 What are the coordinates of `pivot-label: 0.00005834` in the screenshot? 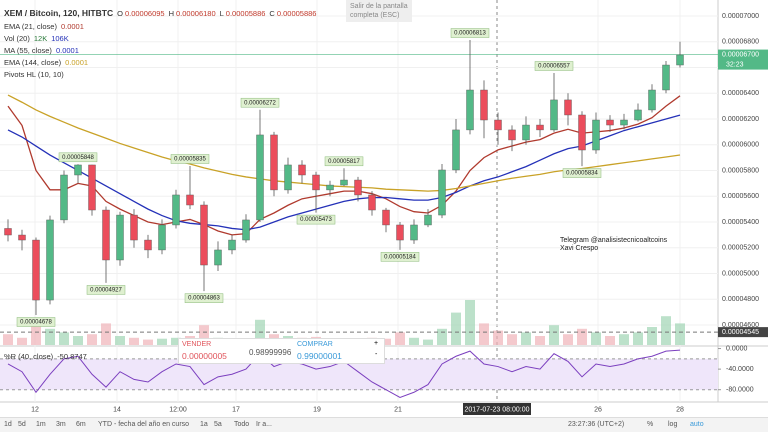 It's located at (582, 174).